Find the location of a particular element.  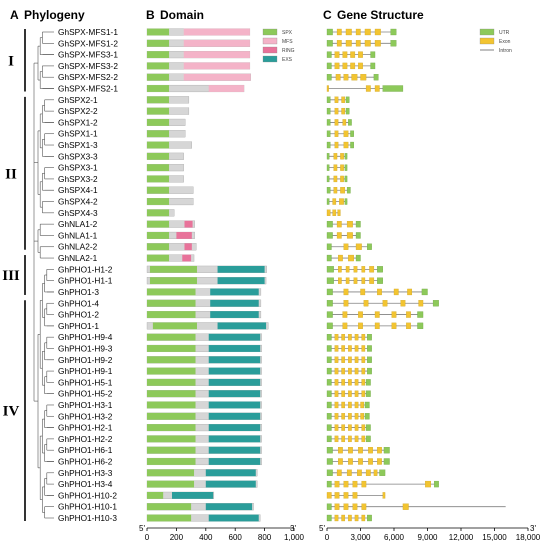

gene-name: GhSPX-MFS2-2 is located at coordinates (88, 77).